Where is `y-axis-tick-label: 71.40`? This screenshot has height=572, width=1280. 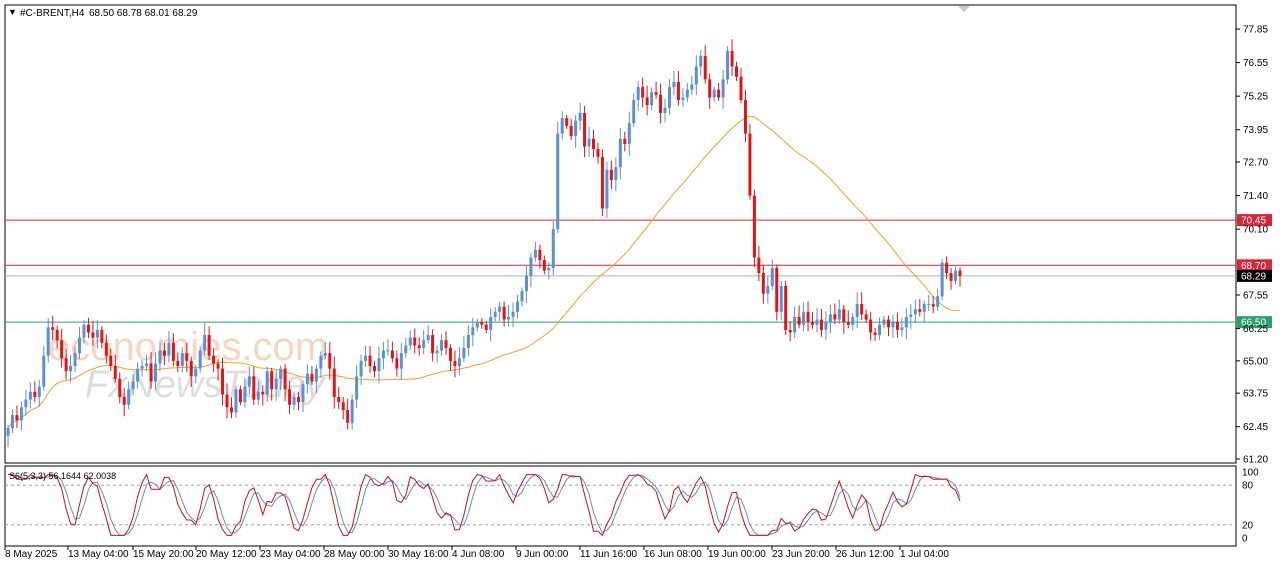 y-axis-tick-label: 71.40 is located at coordinates (1255, 196).